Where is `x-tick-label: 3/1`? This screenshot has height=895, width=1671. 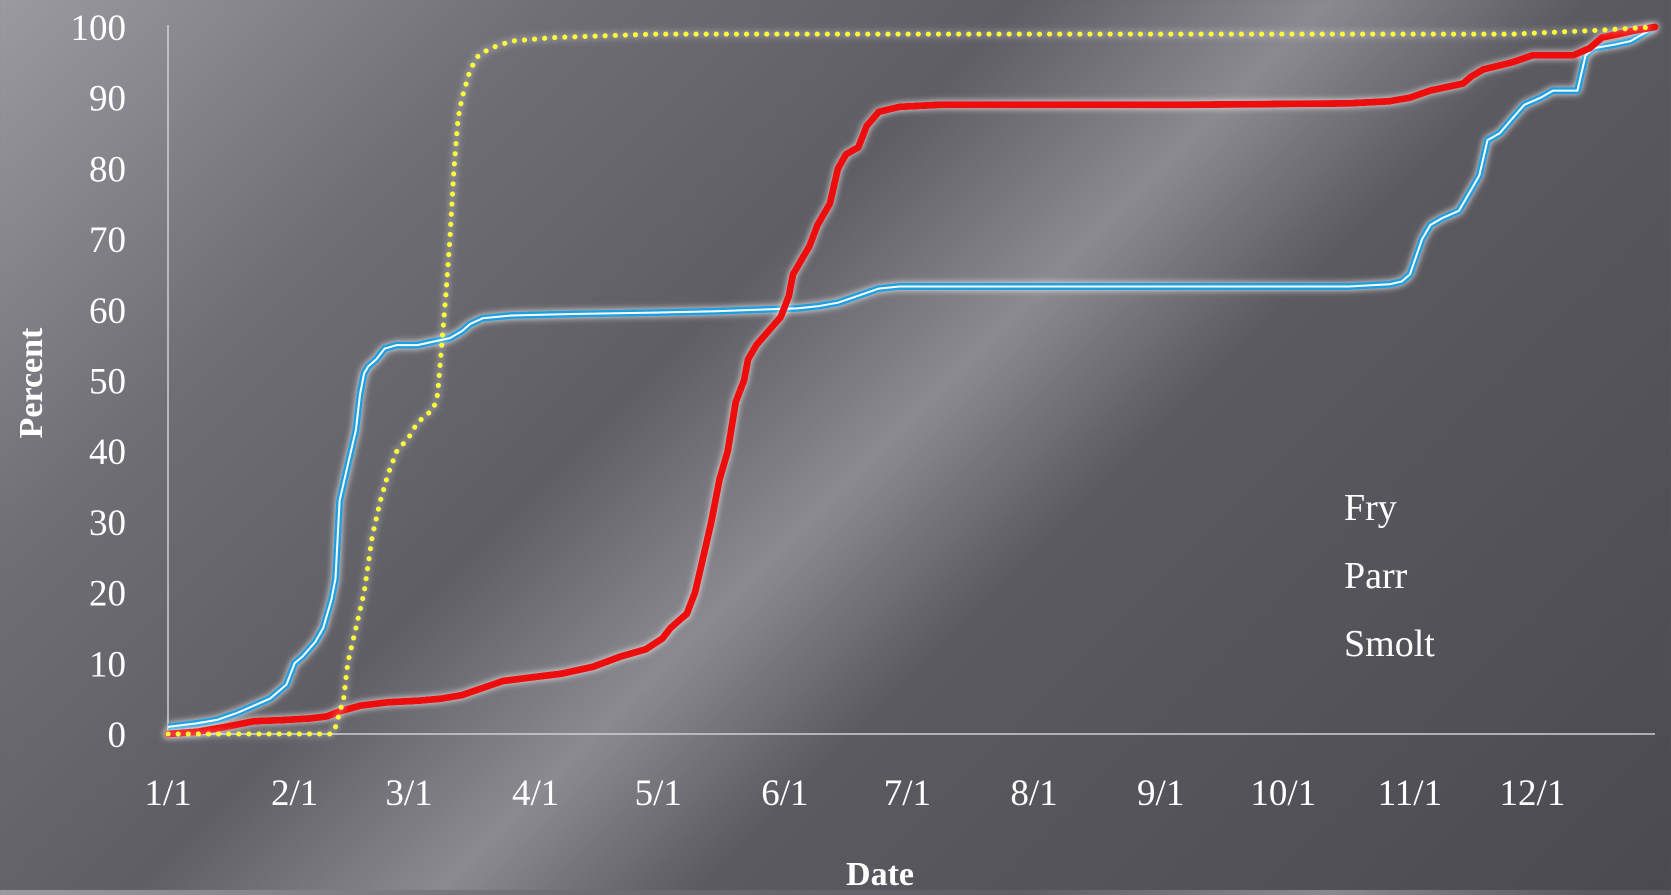
x-tick-label: 3/1 is located at coordinates (408, 793).